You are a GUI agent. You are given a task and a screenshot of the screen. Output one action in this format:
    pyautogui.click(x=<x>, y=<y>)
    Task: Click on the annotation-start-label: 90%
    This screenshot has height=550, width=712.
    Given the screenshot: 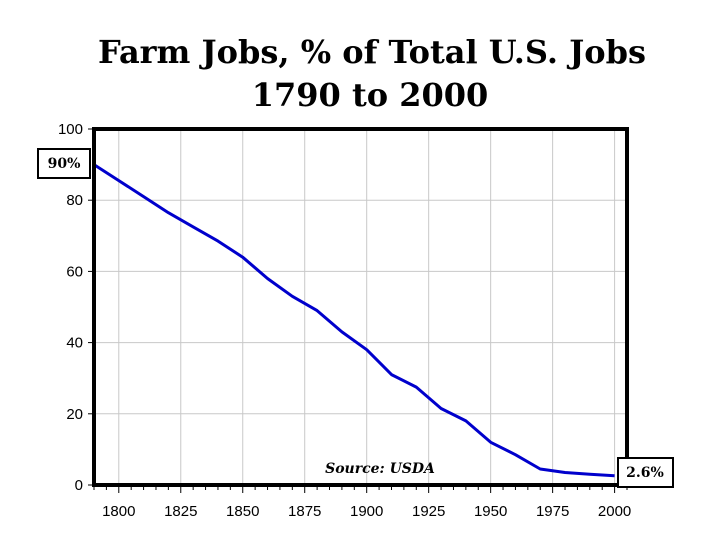 What is the action you would take?
    pyautogui.click(x=64, y=164)
    